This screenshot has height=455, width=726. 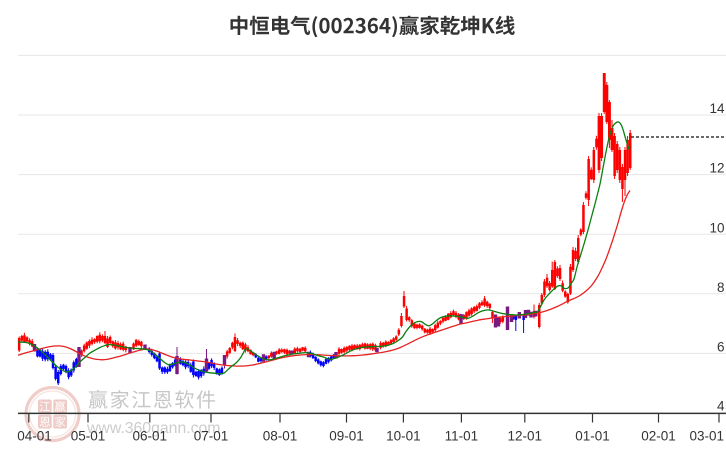 I want to click on svg-text: 12, so click(x=716, y=168).